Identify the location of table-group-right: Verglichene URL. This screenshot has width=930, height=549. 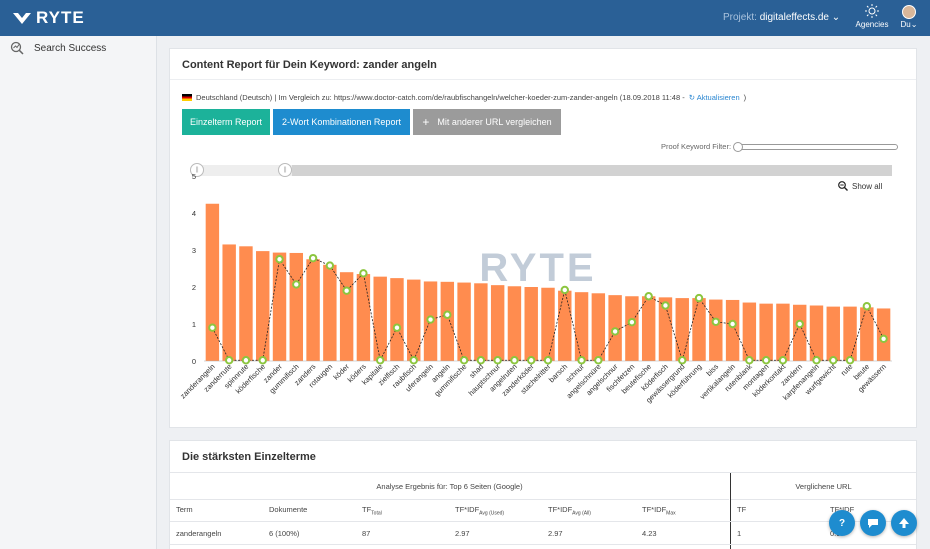
(823, 486).